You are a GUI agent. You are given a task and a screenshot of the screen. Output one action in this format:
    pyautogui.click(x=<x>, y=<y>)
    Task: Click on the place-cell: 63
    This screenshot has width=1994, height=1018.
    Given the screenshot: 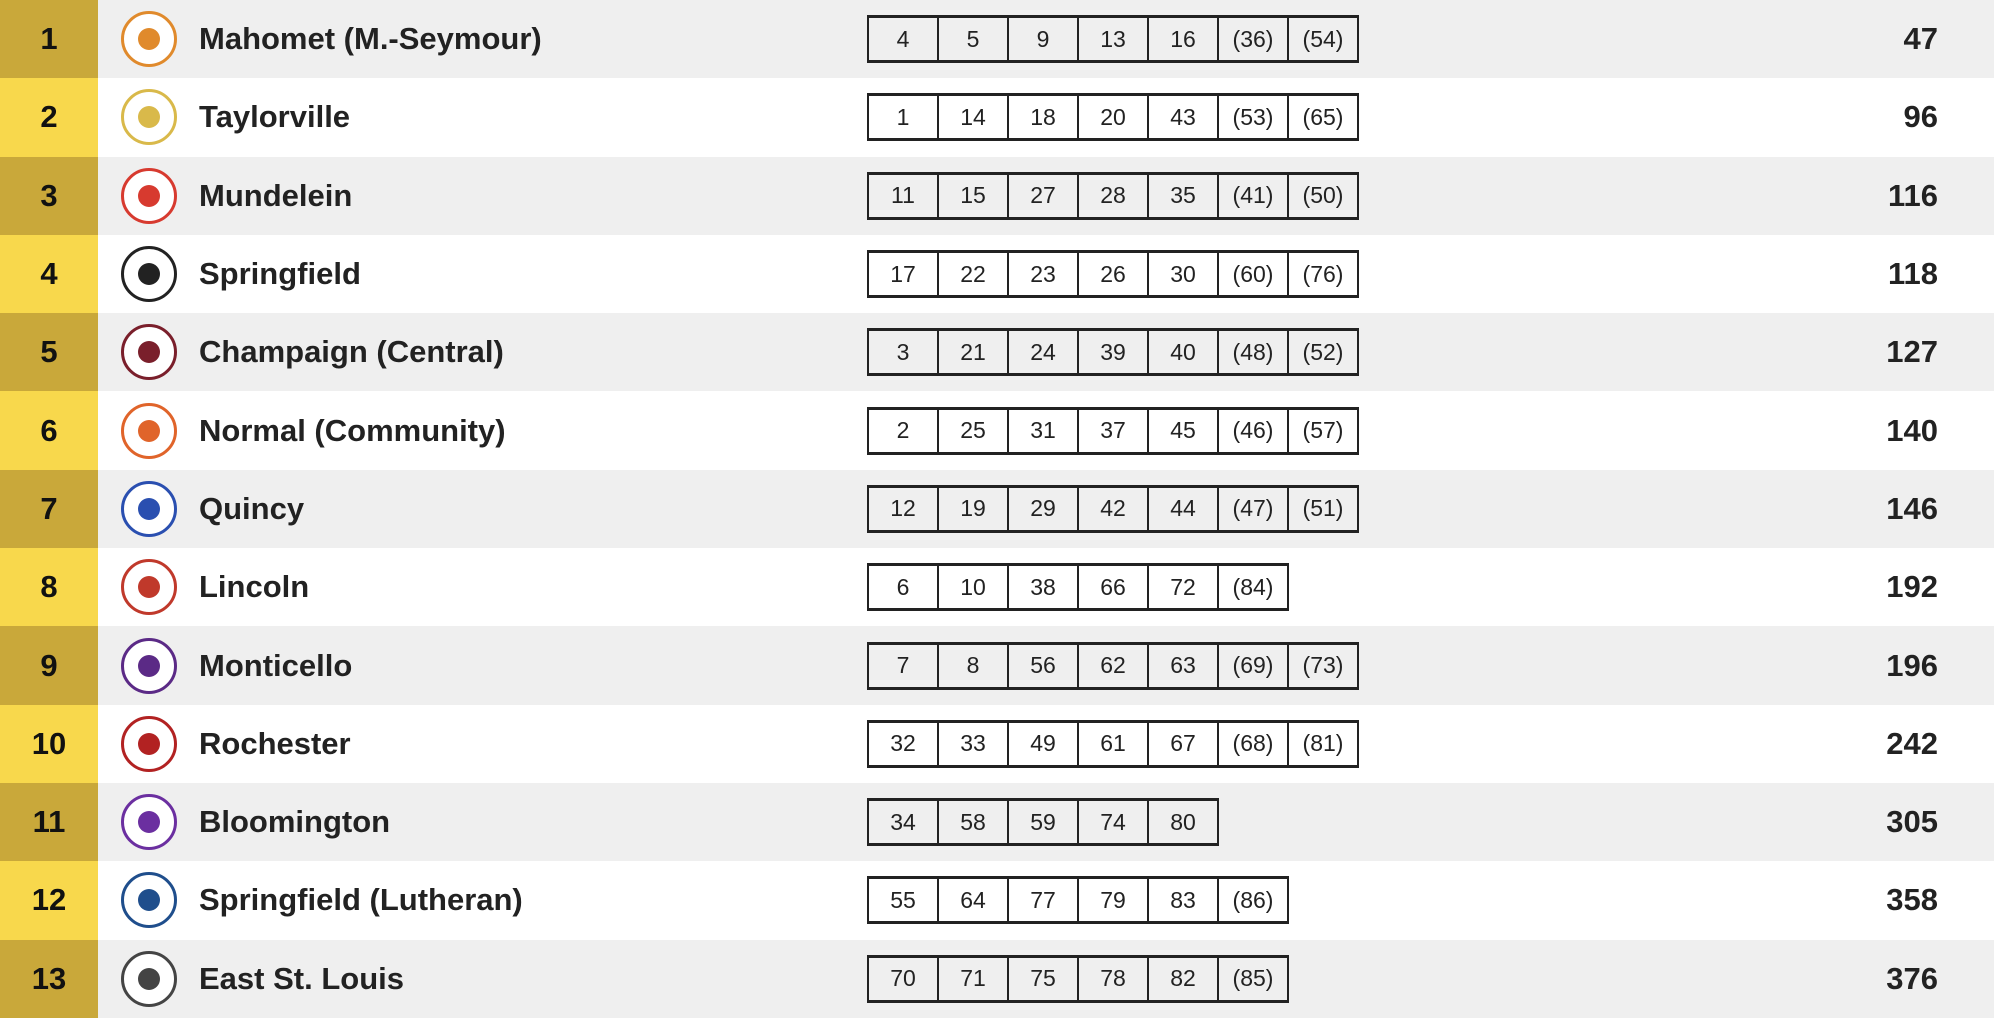 What is the action you would take?
    pyautogui.click(x=1184, y=665)
    